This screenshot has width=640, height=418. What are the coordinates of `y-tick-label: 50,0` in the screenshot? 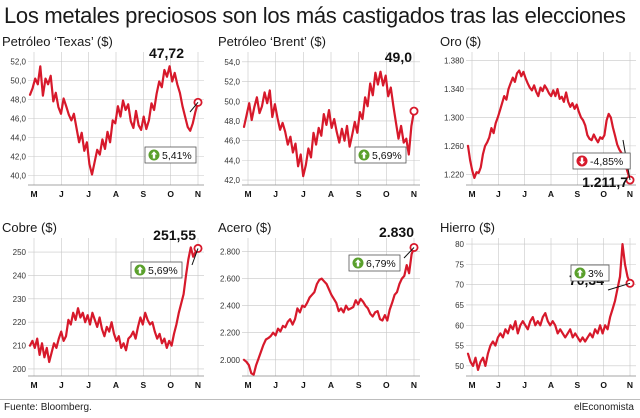 It's located at (18, 81).